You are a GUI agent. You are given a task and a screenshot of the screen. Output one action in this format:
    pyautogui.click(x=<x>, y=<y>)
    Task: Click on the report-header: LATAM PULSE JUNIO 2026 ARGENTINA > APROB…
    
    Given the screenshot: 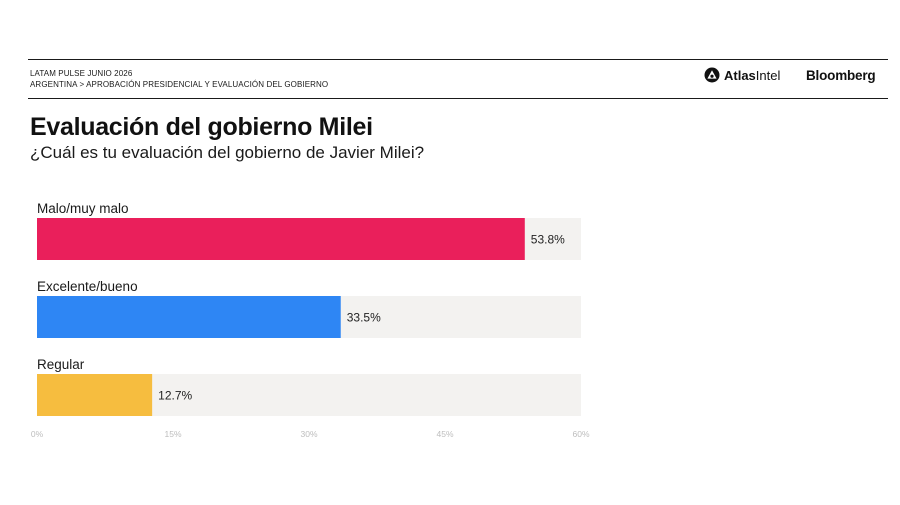 What is the action you would take?
    pyautogui.click(x=179, y=79)
    